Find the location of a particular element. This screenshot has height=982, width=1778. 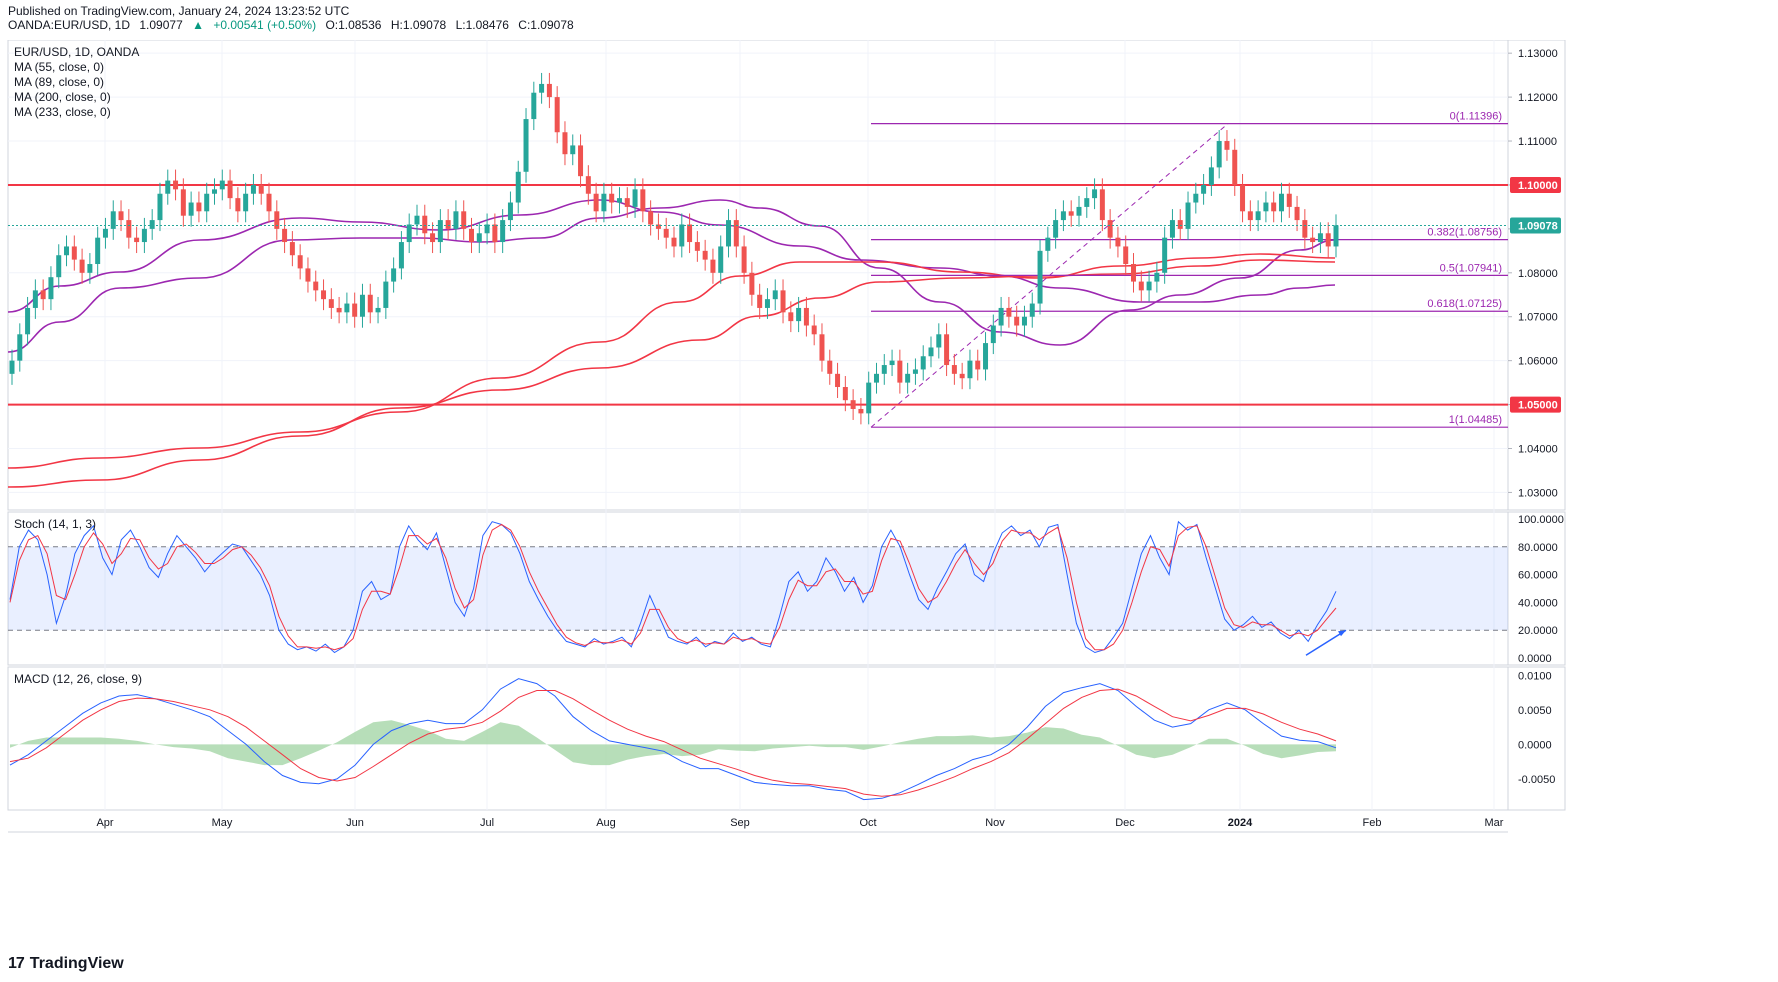

ma-55-line is located at coordinates (671, 276).